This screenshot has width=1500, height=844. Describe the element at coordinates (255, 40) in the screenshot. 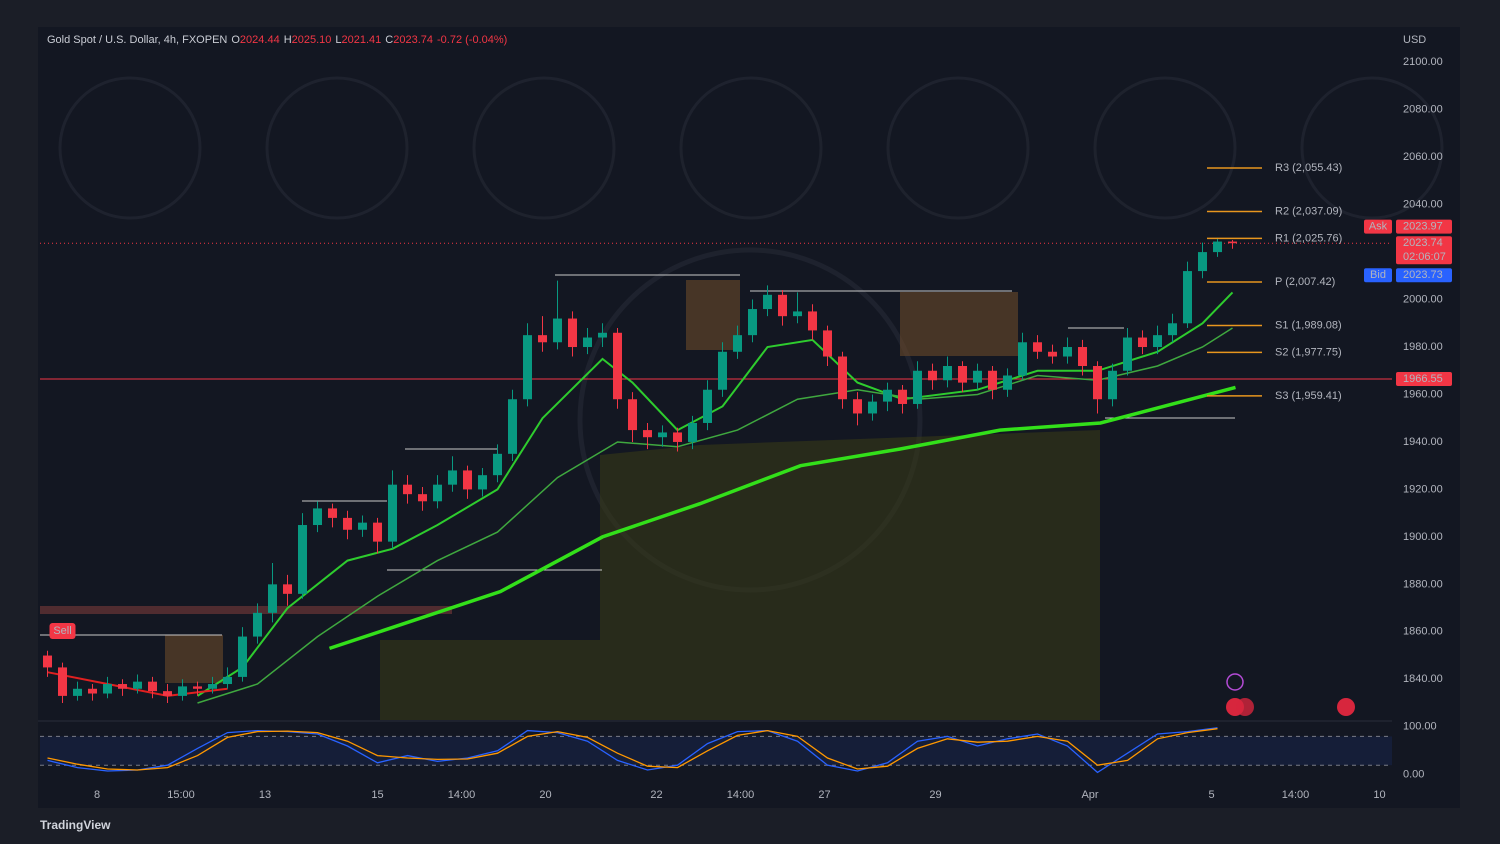

I see `ohlc-field: O2024.44` at that location.